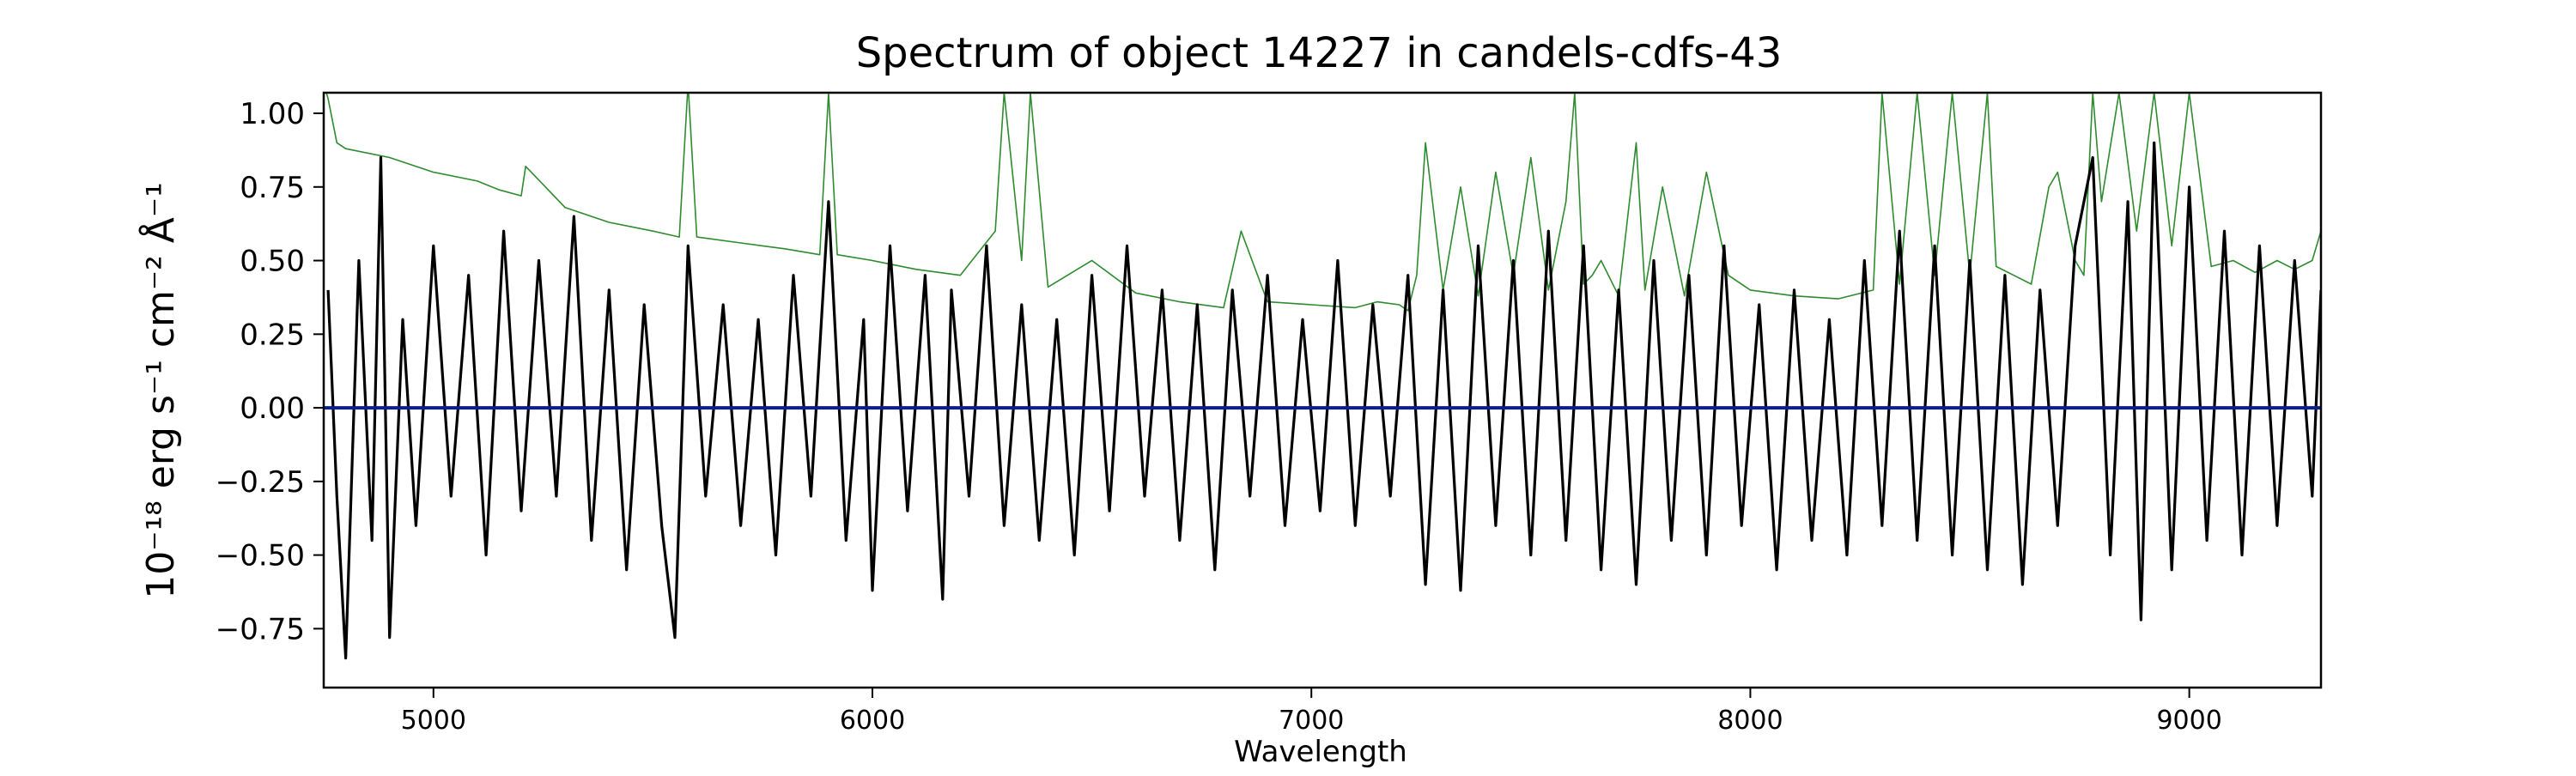  What do you see at coordinates (260, 483) in the screenshot?
I see `y-tick-label: −0.25` at bounding box center [260, 483].